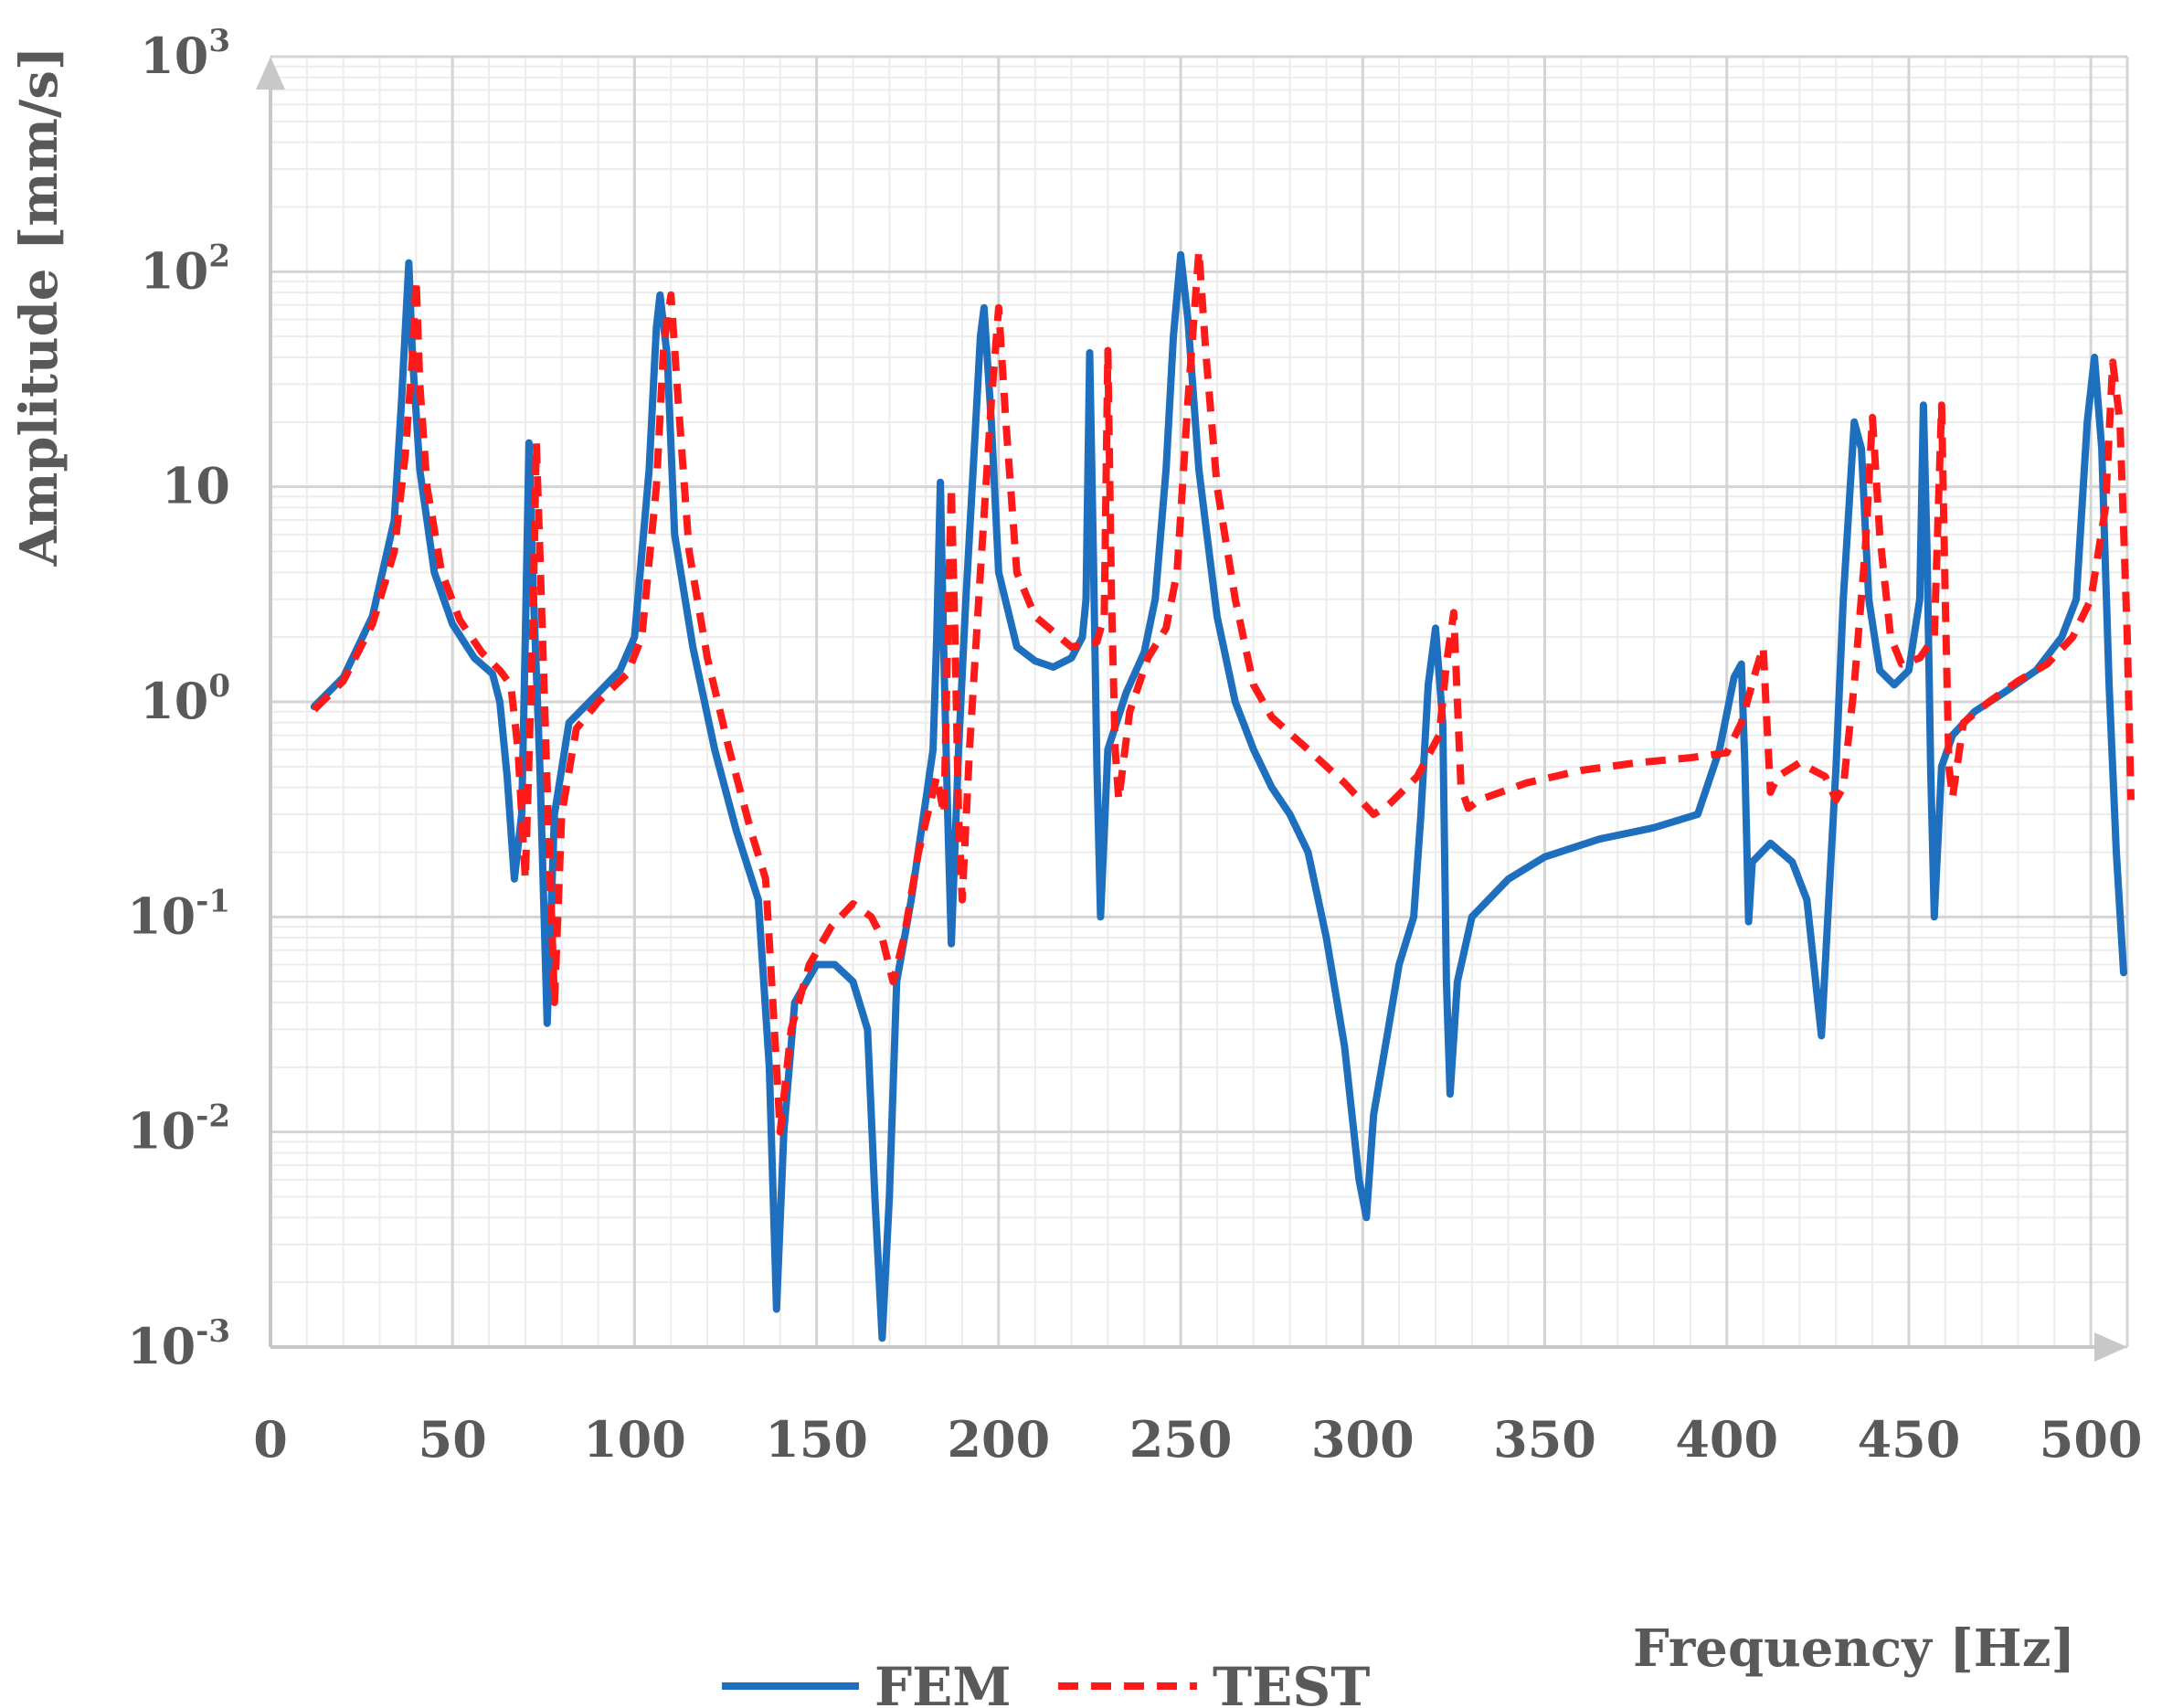 The image size is (2162, 1708). I want to click on x-tick-label: 500, so click(2092, 1439).